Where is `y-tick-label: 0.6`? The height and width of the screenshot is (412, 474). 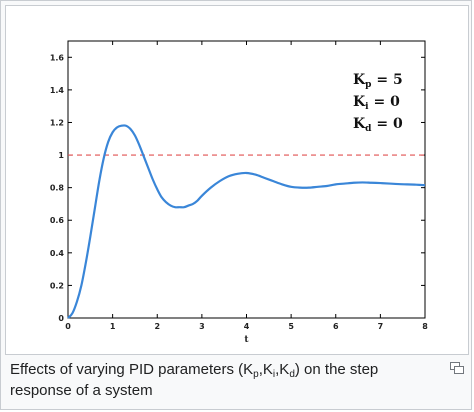 y-tick-label: 0.6 is located at coordinates (57, 220).